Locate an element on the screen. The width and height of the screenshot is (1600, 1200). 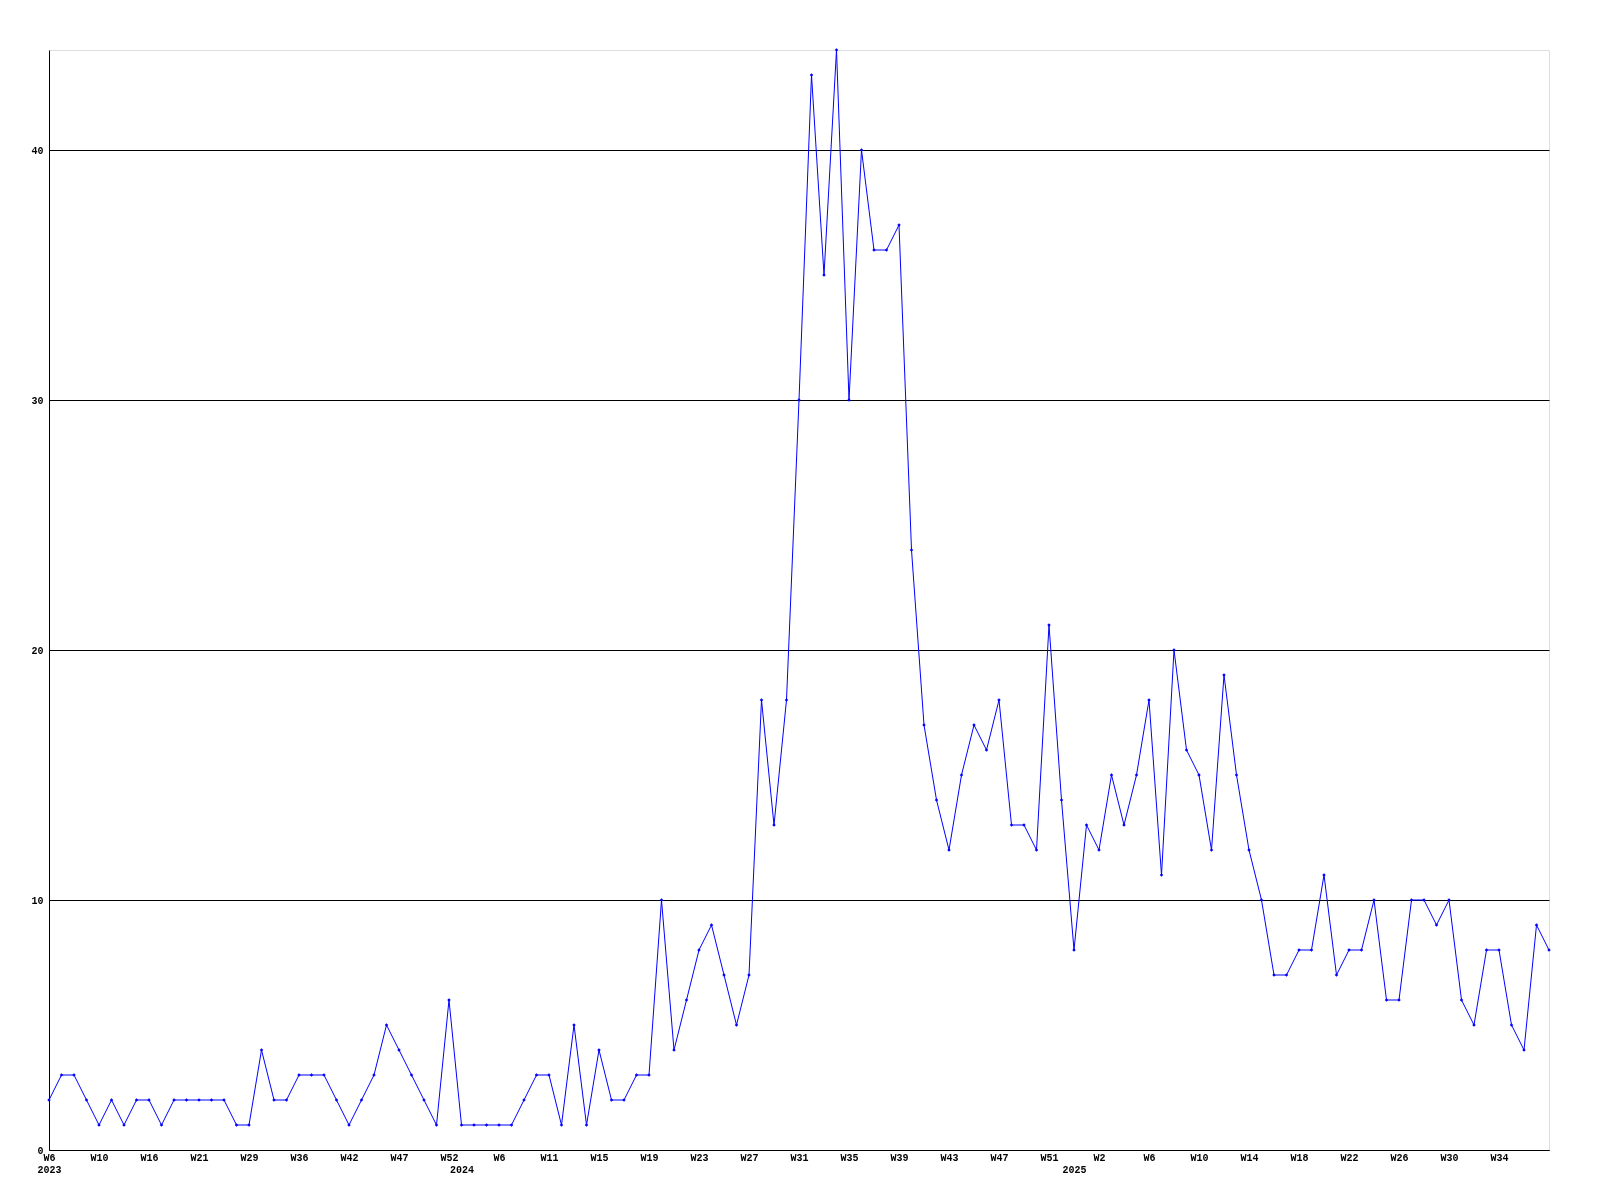
x-tick-label: W39 is located at coordinates (899, 1158).